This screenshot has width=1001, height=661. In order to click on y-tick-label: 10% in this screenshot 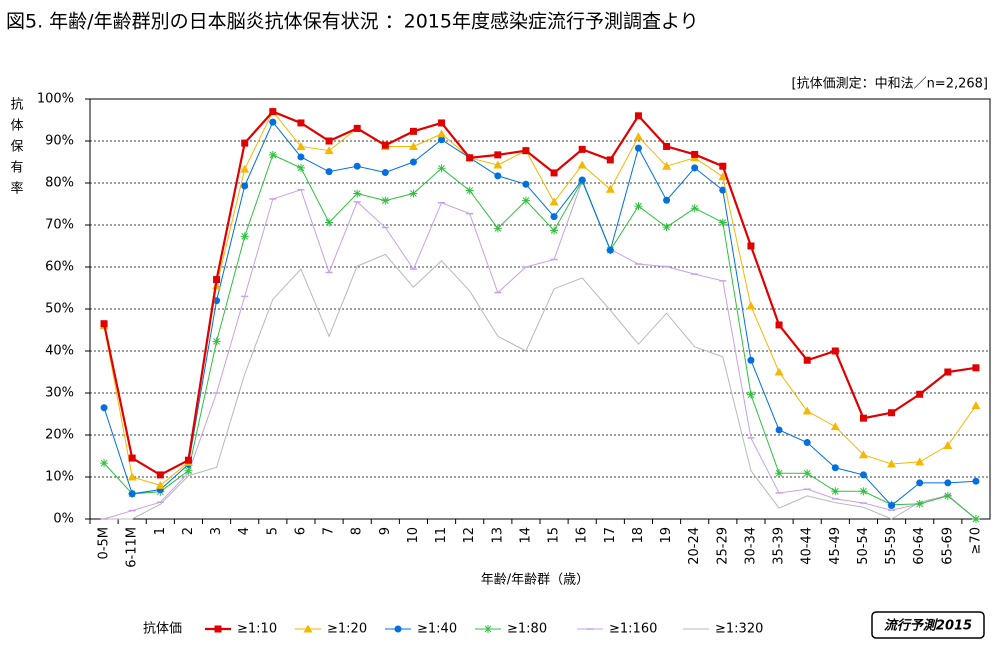, I will do `click(59, 477)`.